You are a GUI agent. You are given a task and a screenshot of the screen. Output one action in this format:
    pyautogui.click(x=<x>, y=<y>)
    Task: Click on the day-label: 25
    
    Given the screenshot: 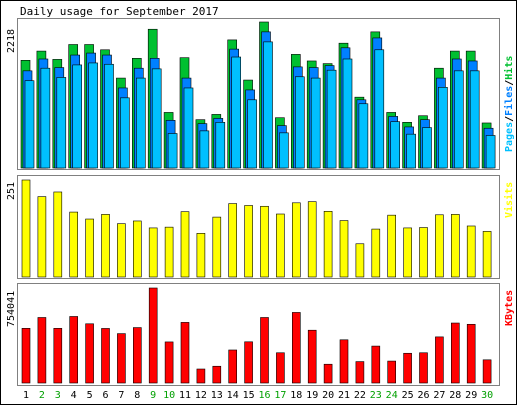 What is the action you would take?
    pyautogui.click(x=408, y=395)
    